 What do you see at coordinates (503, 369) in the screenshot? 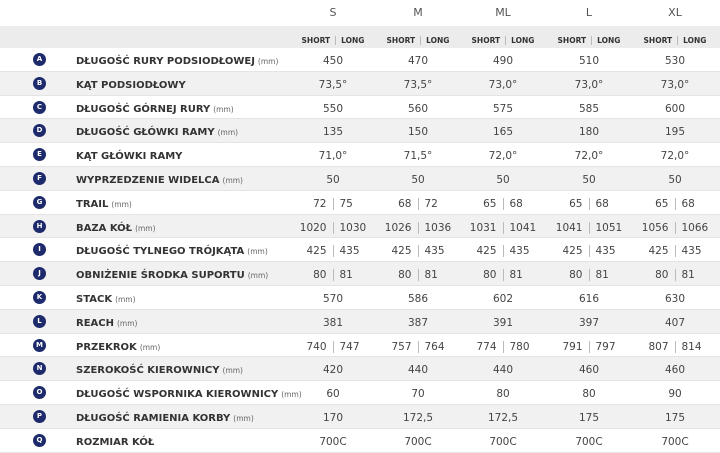
I see `value-cell: 440` at bounding box center [503, 369].